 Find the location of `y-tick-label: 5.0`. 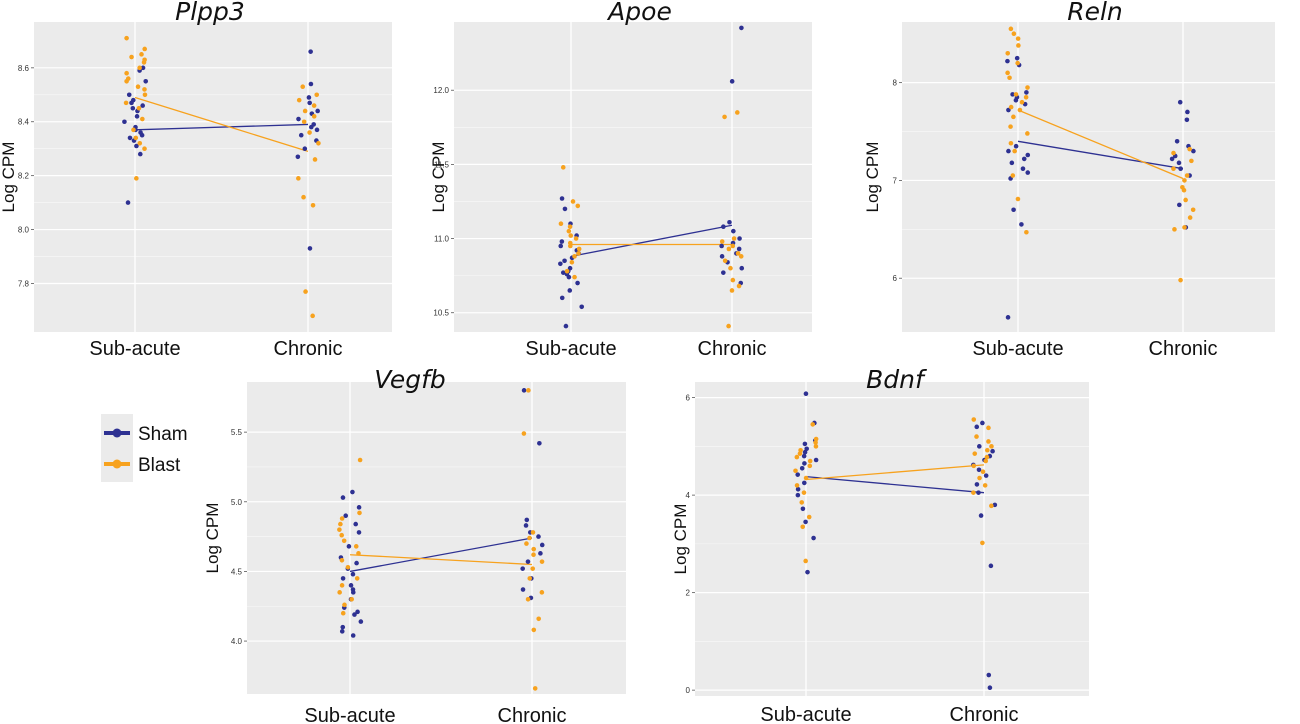

y-tick-label: 5.0 is located at coordinates (237, 502).